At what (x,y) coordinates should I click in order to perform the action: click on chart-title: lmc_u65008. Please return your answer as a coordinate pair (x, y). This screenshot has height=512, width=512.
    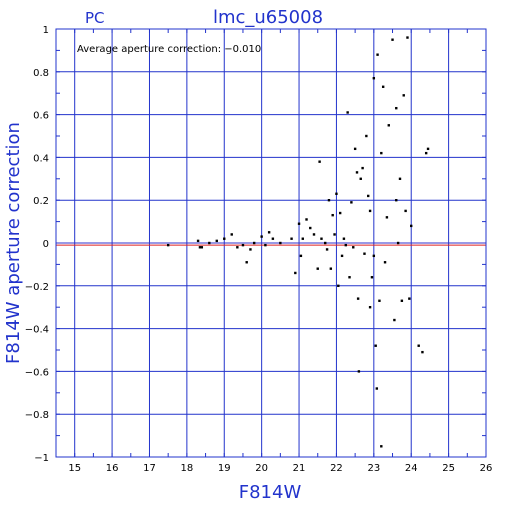
    Looking at the image, I should click on (268, 17).